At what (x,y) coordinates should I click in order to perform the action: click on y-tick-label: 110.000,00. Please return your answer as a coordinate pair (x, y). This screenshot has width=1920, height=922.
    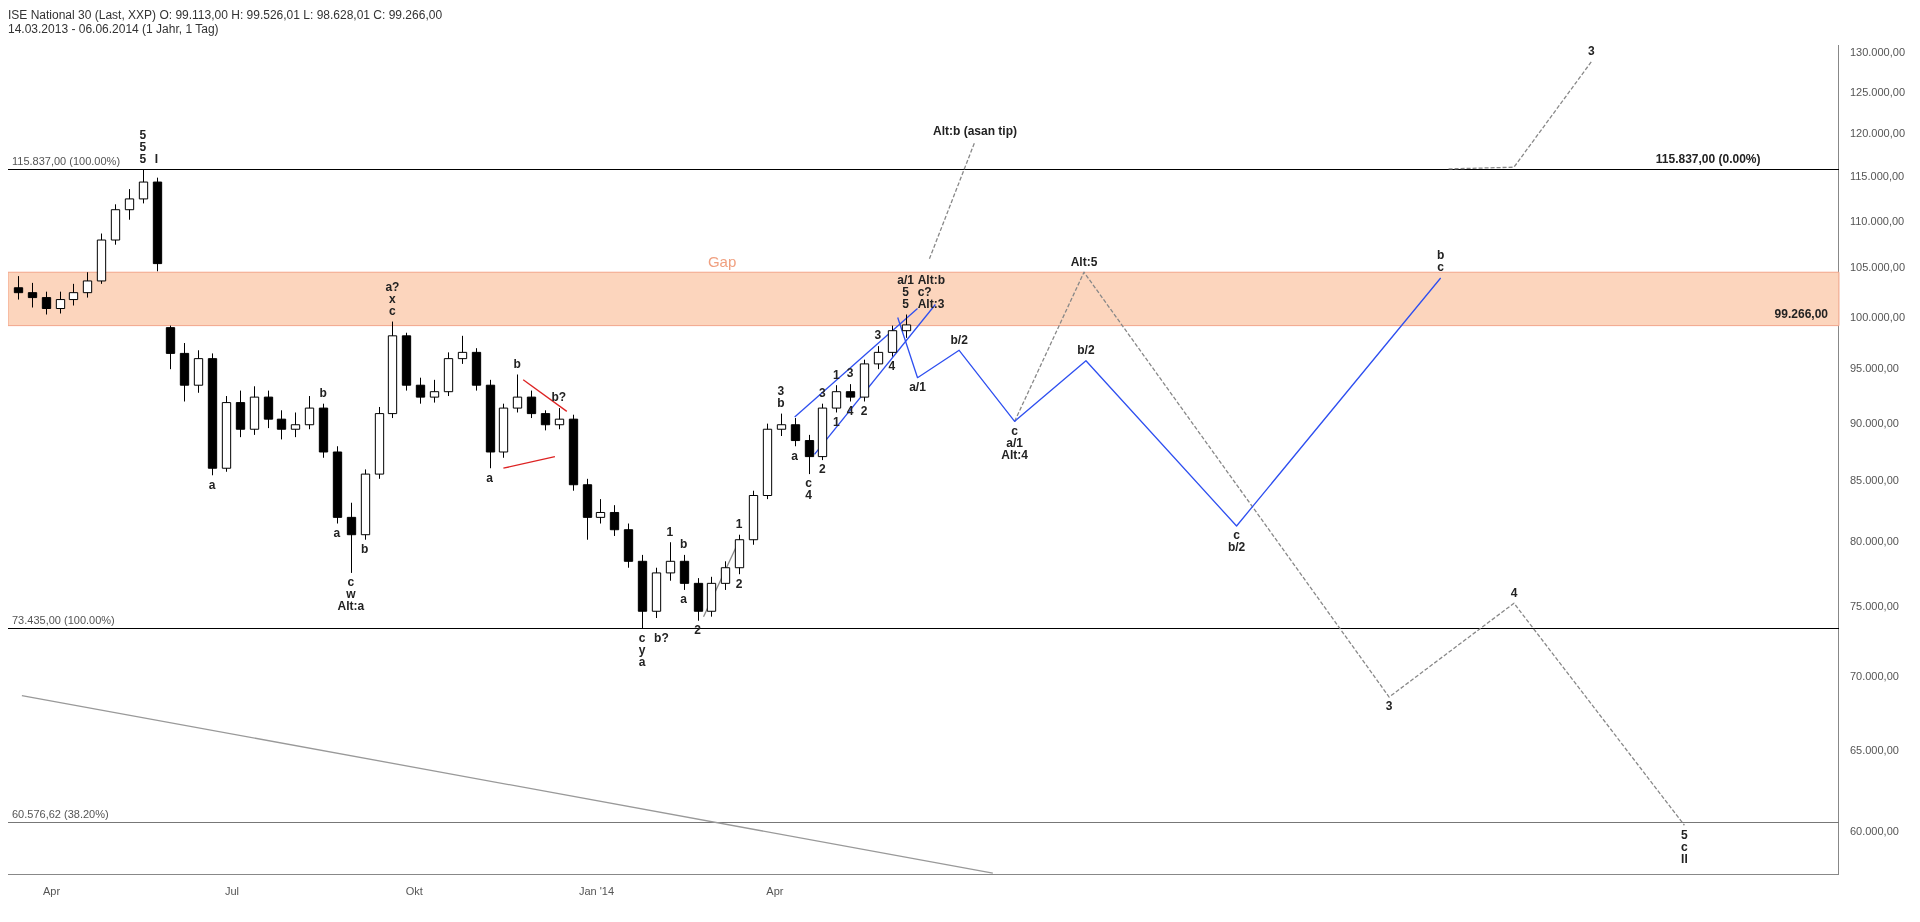
    Looking at the image, I should click on (1877, 220).